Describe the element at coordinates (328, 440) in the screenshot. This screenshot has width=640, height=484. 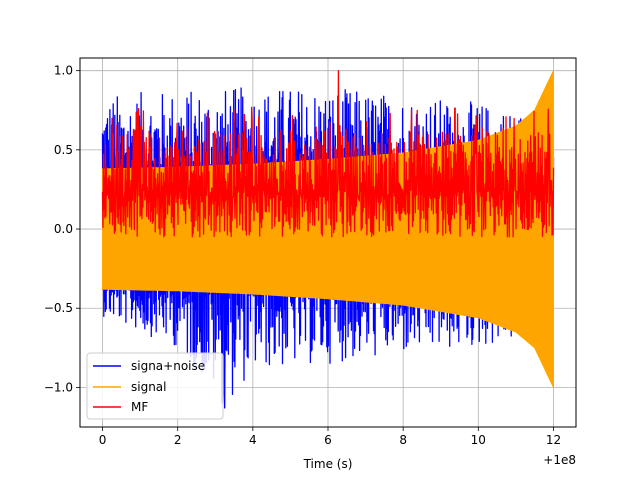
I see `x-tick-label: 6` at that location.